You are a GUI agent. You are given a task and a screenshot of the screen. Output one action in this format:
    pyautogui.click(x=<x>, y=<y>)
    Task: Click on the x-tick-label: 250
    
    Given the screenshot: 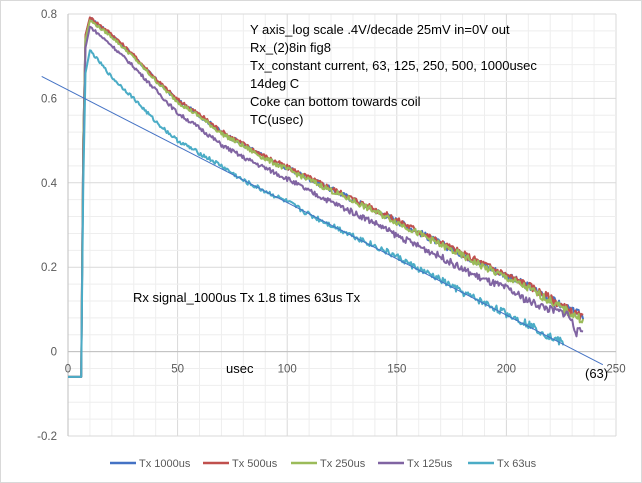 What is the action you would take?
    pyautogui.click(x=615, y=370)
    